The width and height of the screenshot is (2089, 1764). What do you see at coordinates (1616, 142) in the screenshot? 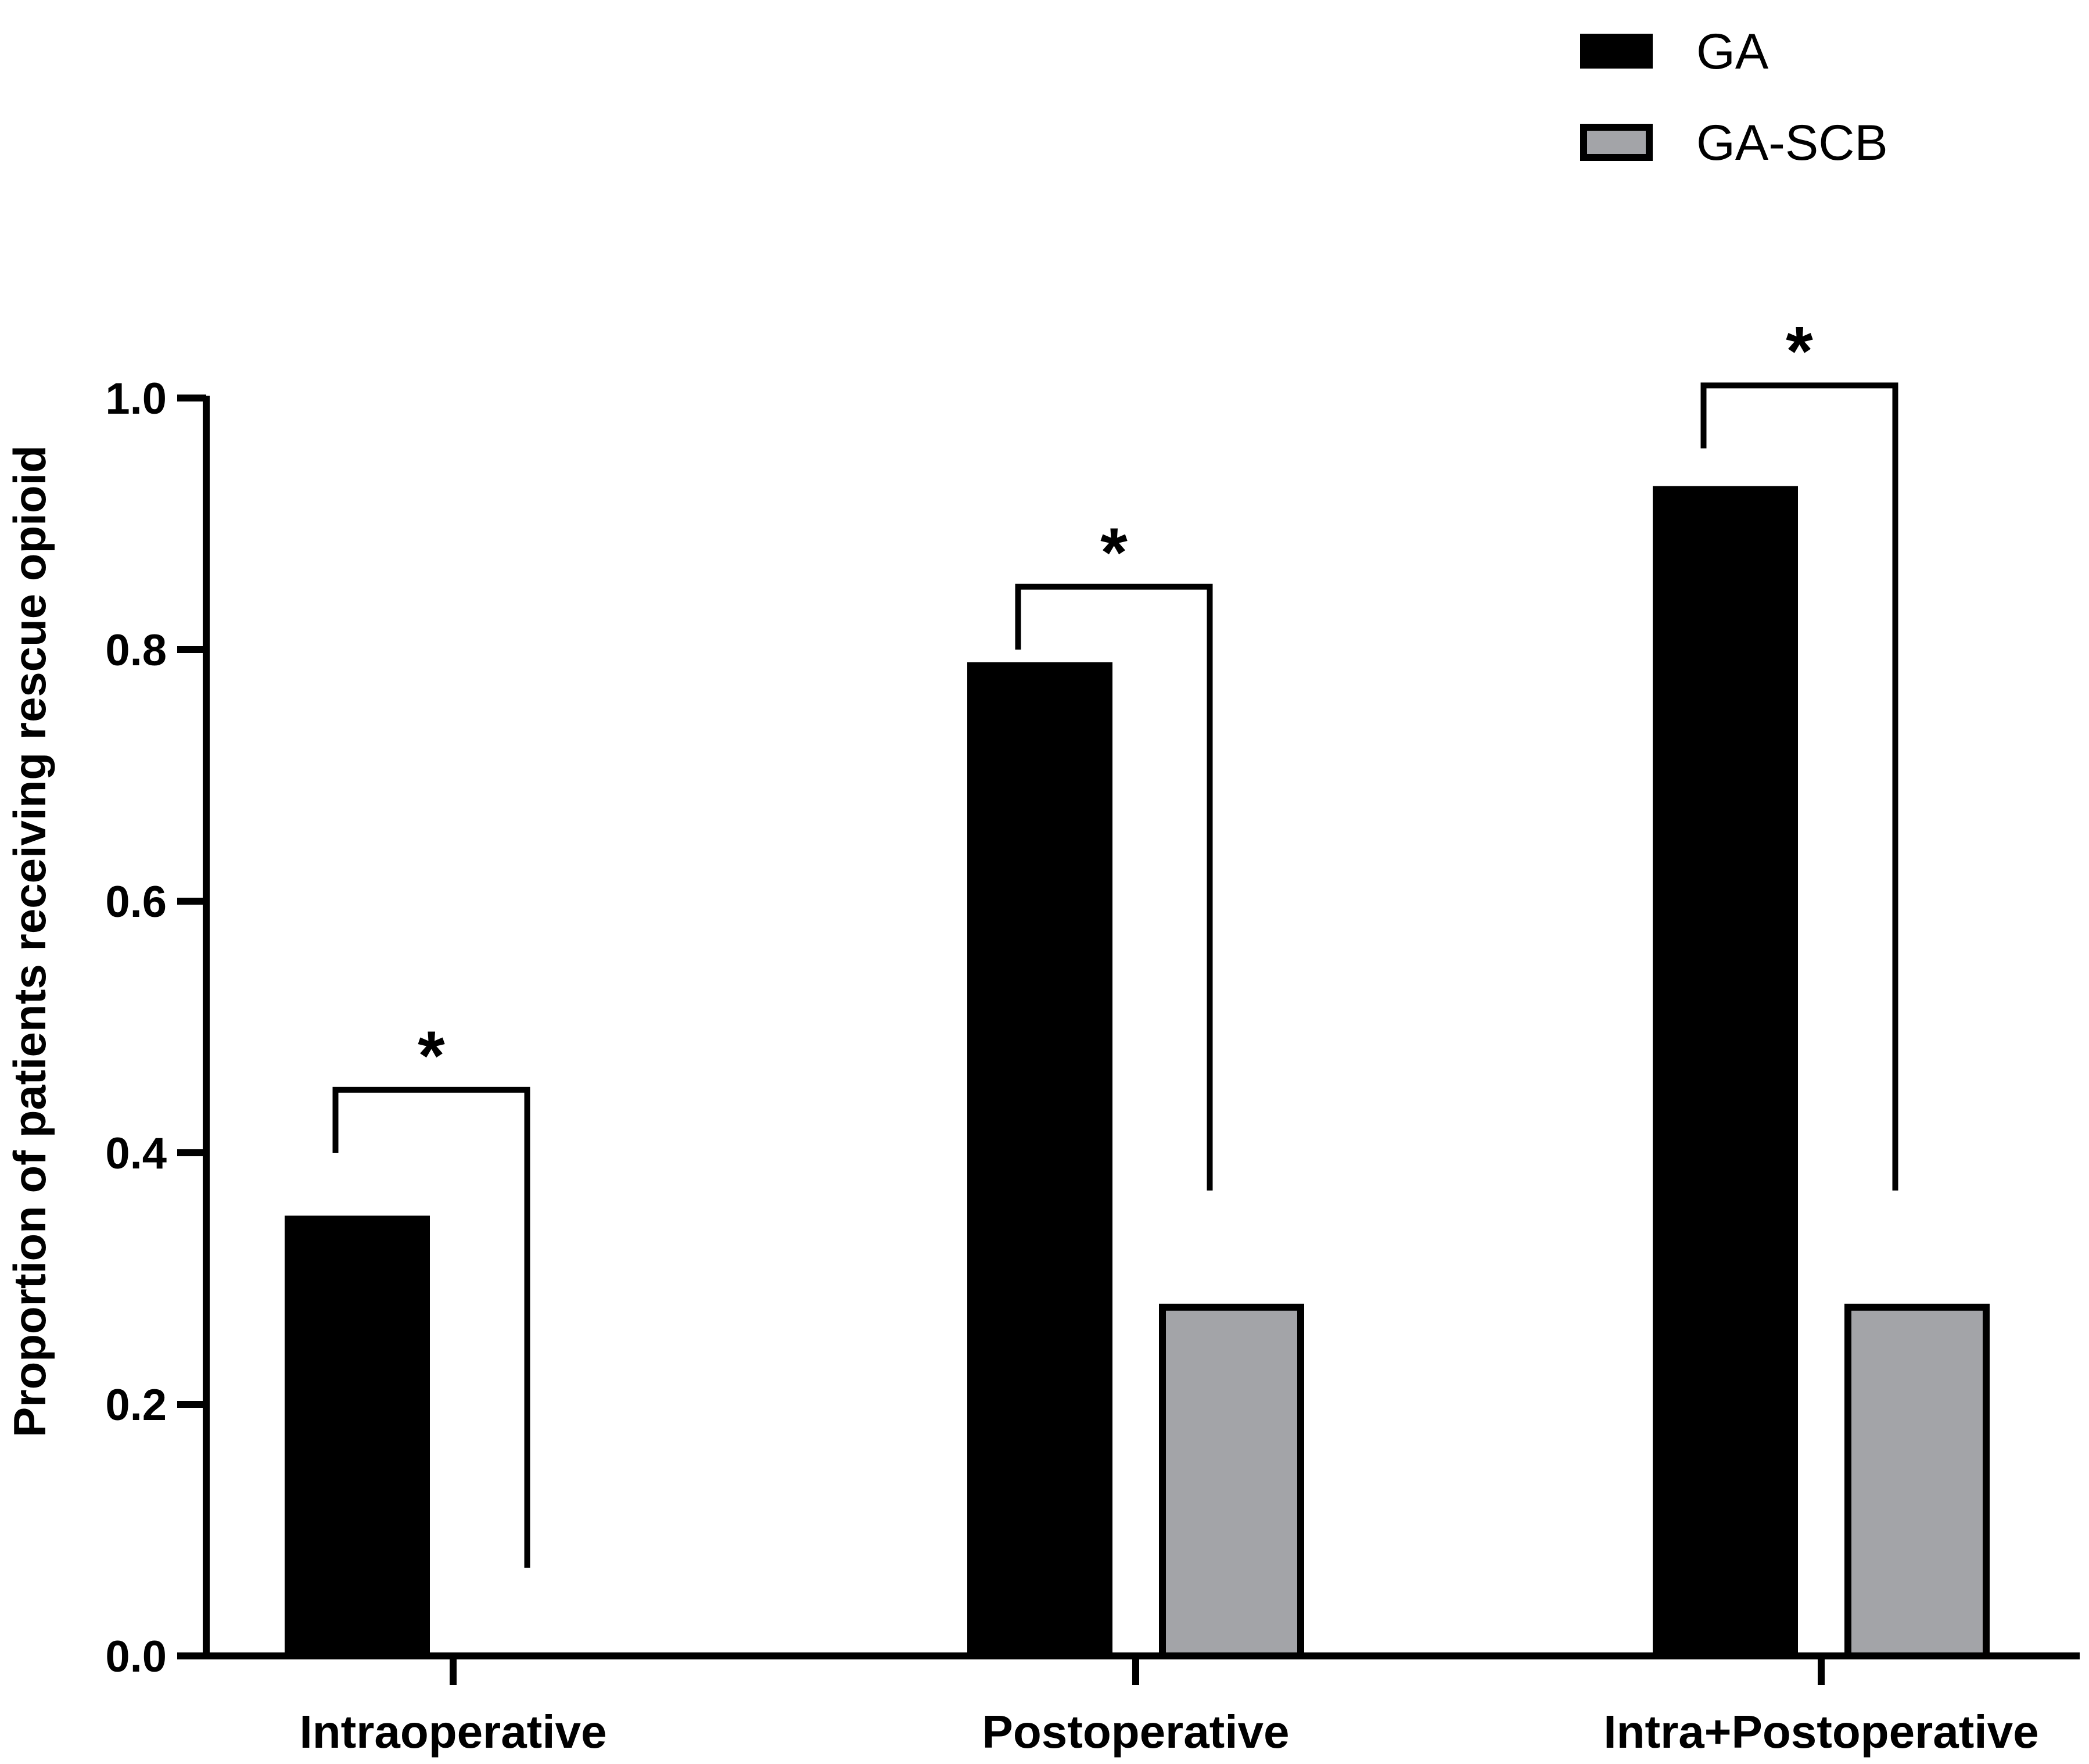
I see `legend-swatch-ga-scb` at bounding box center [1616, 142].